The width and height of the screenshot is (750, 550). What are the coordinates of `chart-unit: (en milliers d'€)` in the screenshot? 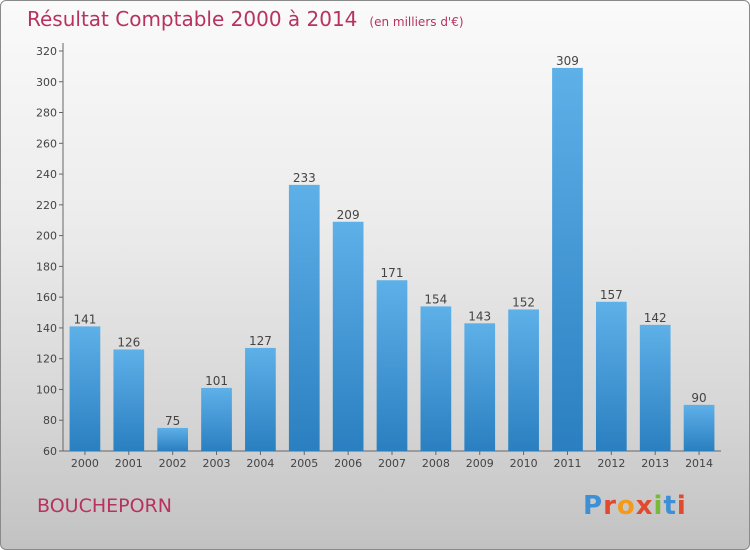 It's located at (416, 22).